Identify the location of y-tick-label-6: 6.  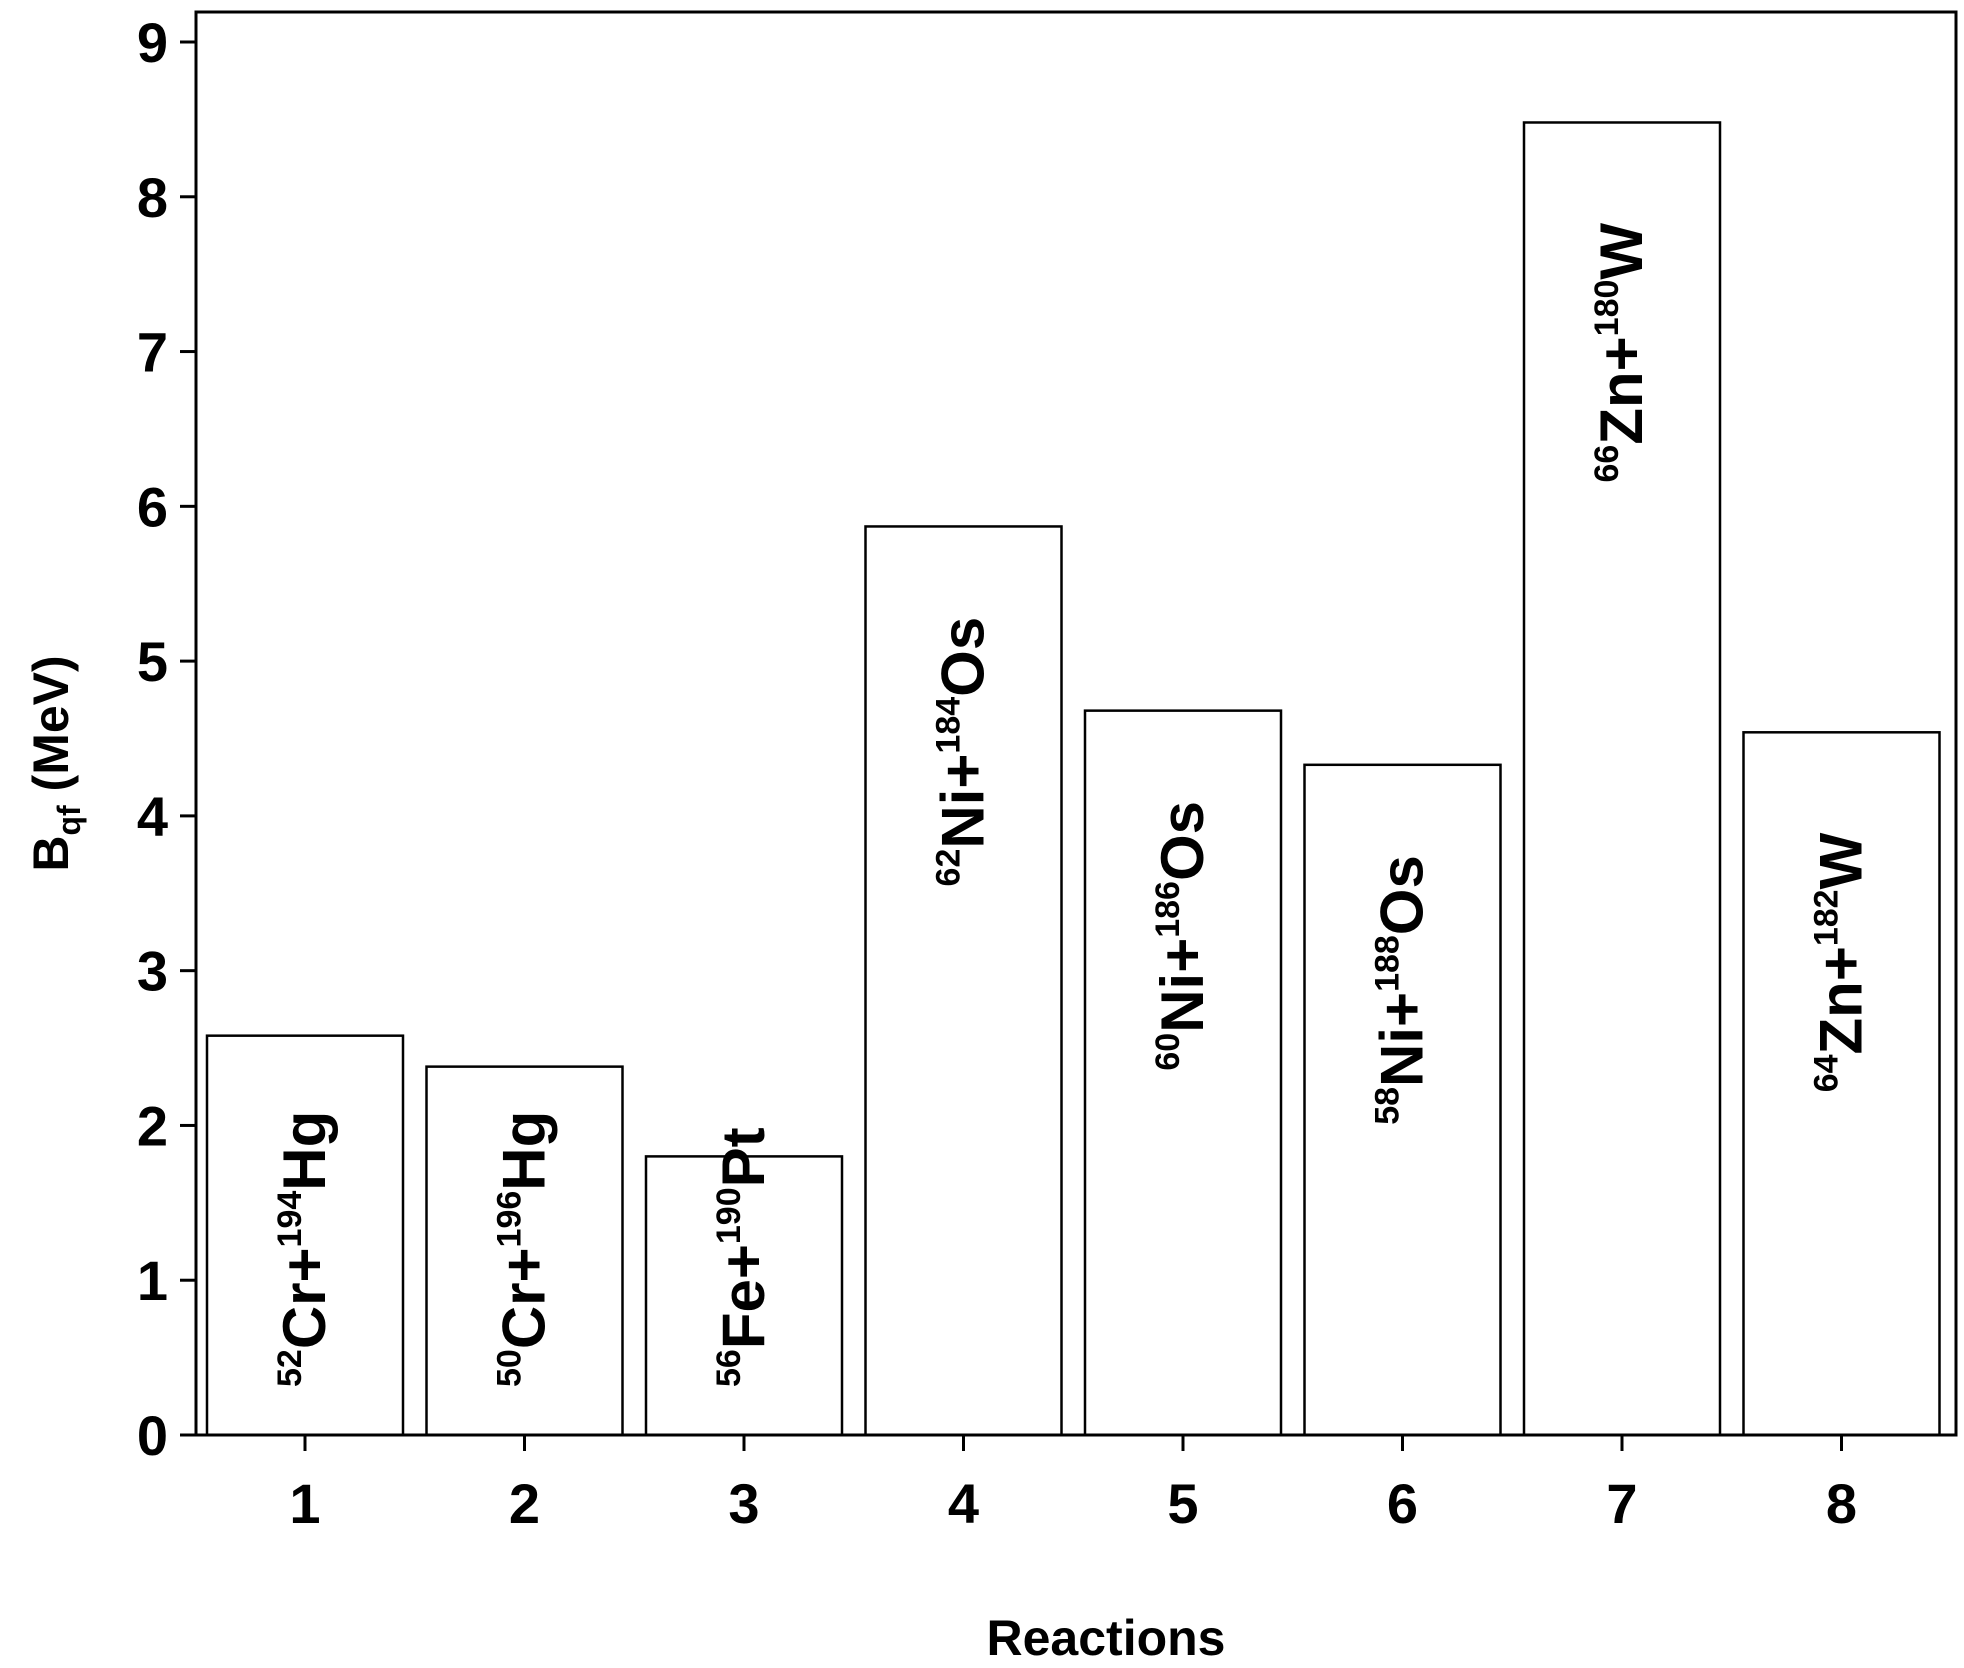
(152, 506).